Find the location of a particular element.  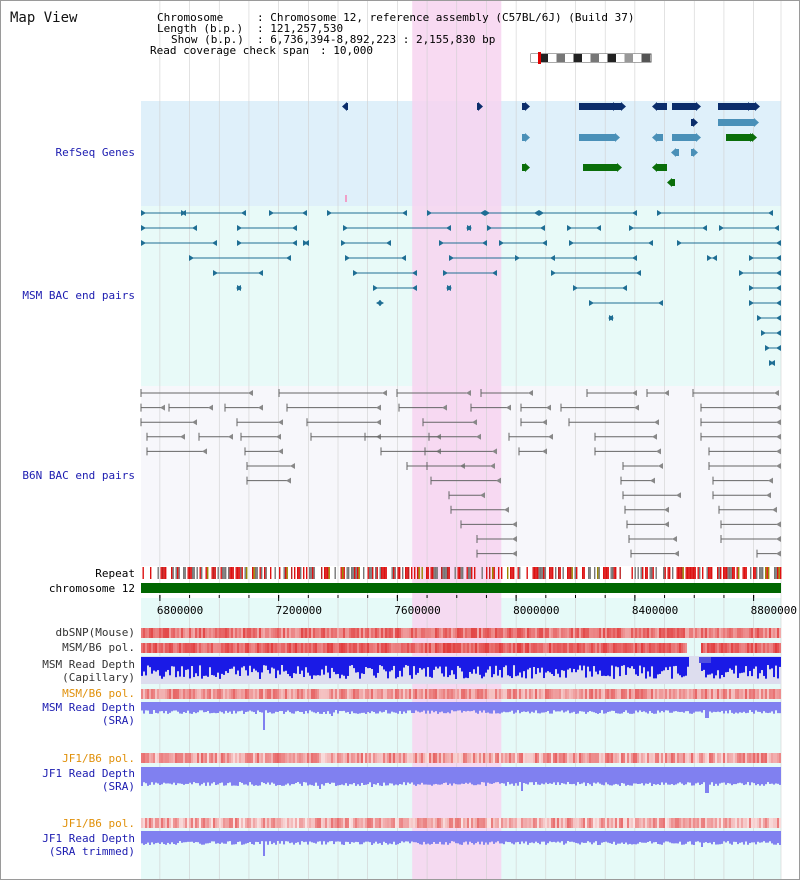

track-label-msm-bac: MSM BAC end pairs is located at coordinates (78, 295).